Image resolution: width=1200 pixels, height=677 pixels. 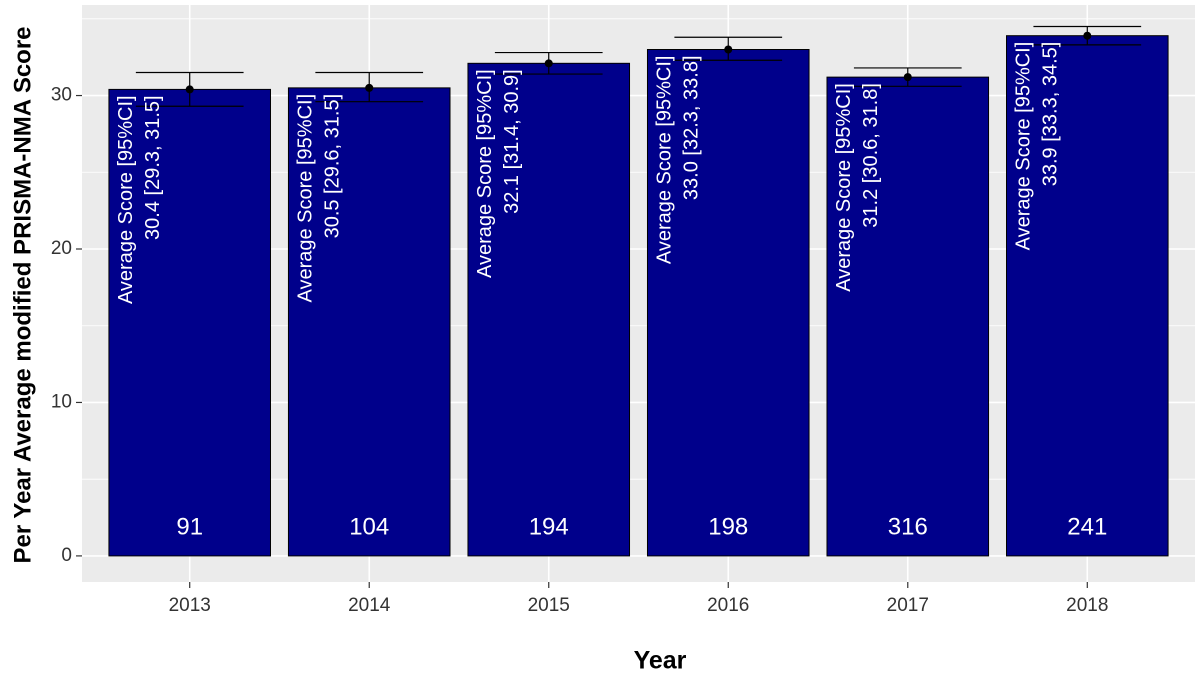 What do you see at coordinates (1051, 114) in the screenshot?
I see `annotation: 33.9 [33.3, 34.5]` at bounding box center [1051, 114].